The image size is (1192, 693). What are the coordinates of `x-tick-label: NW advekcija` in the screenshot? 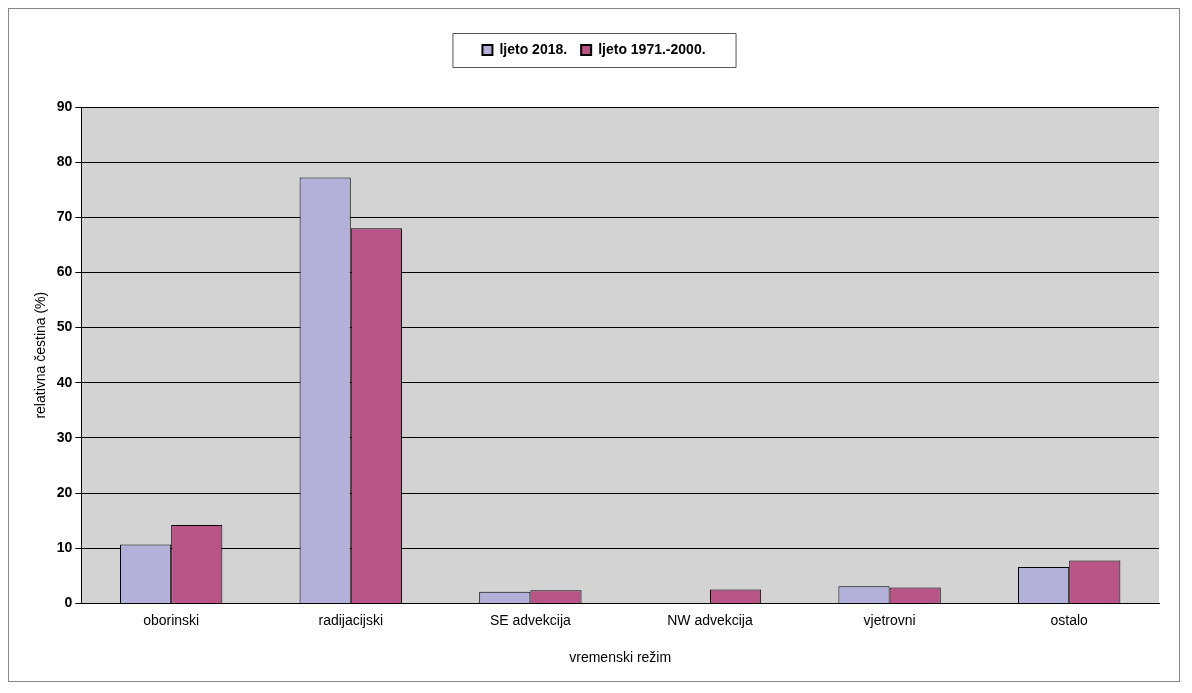 It's located at (710, 619).